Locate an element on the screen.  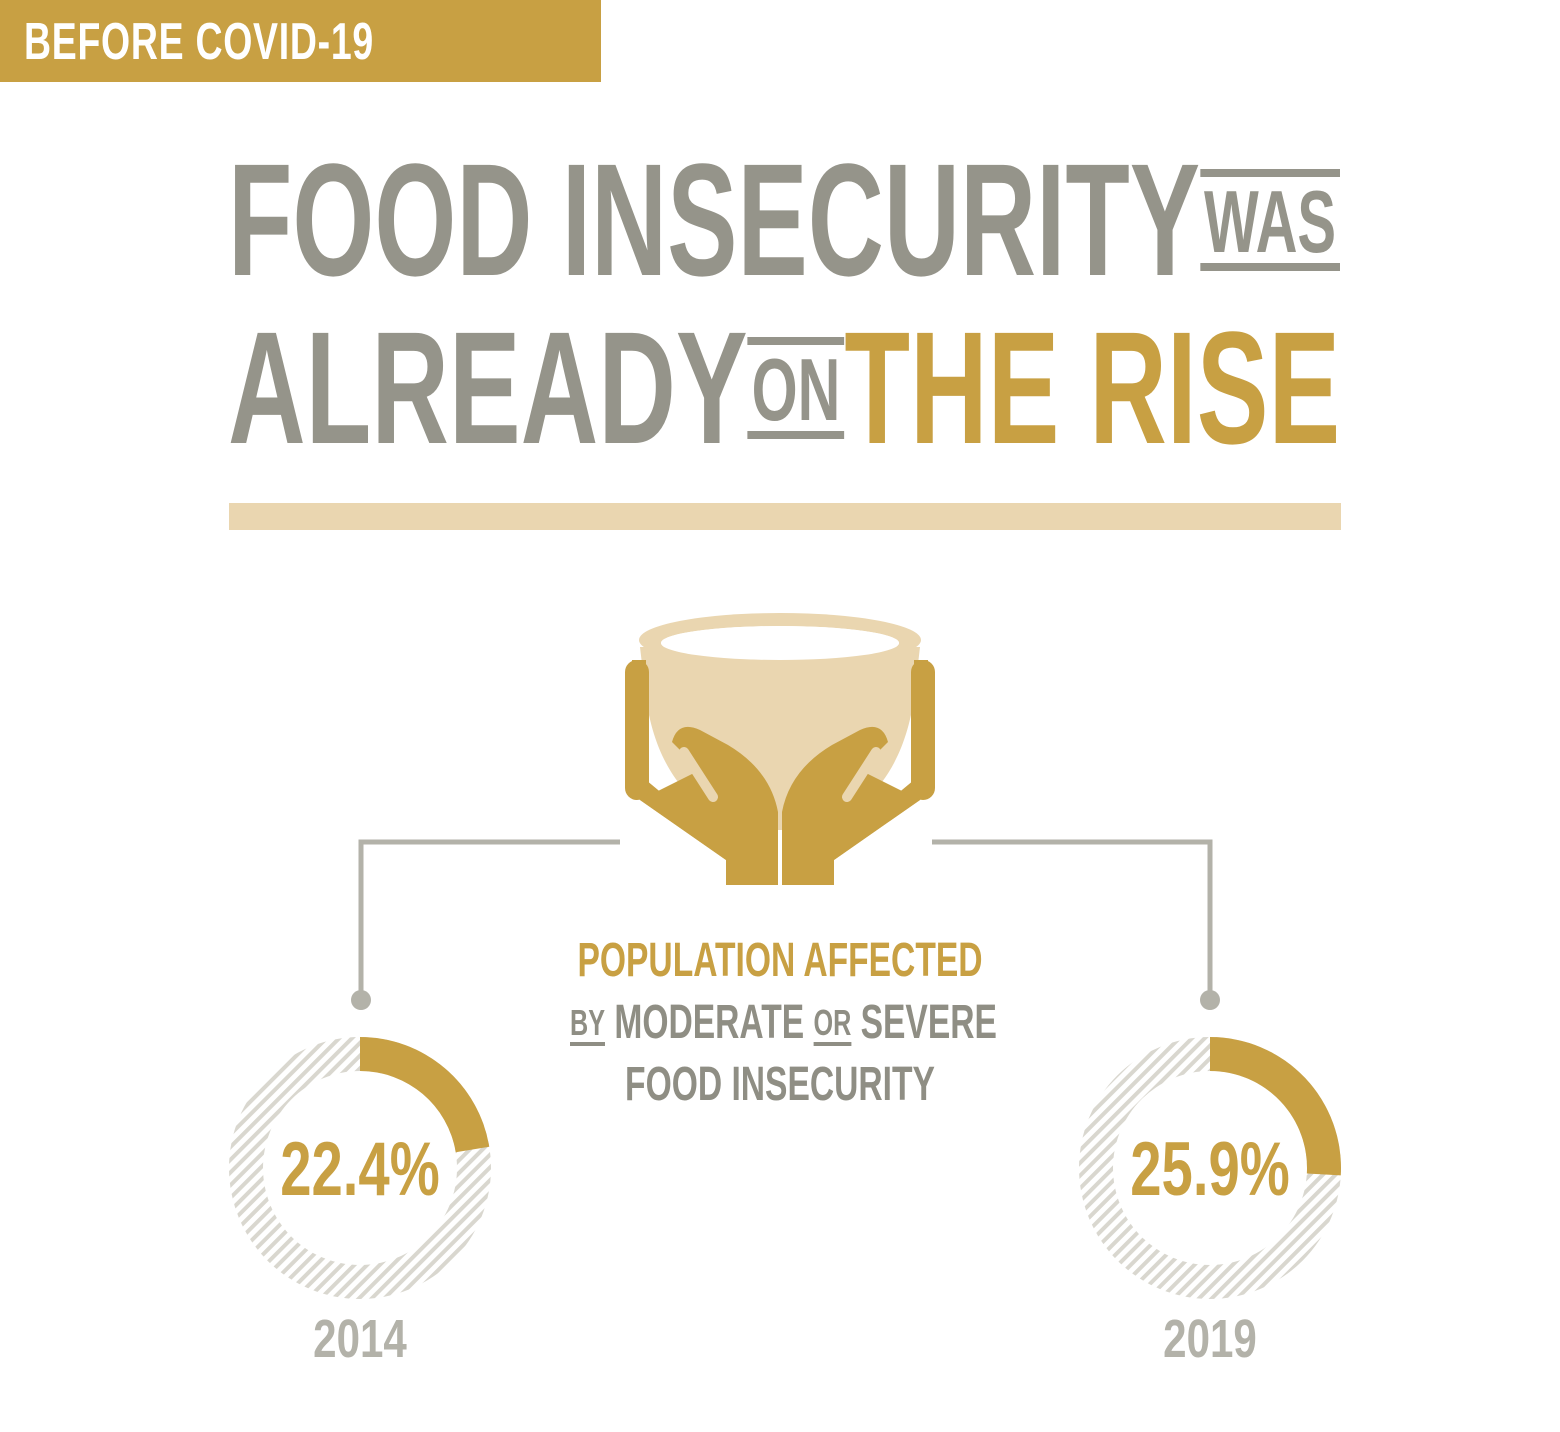
hands-holding-bowl-icon is located at coordinates (780, 749).